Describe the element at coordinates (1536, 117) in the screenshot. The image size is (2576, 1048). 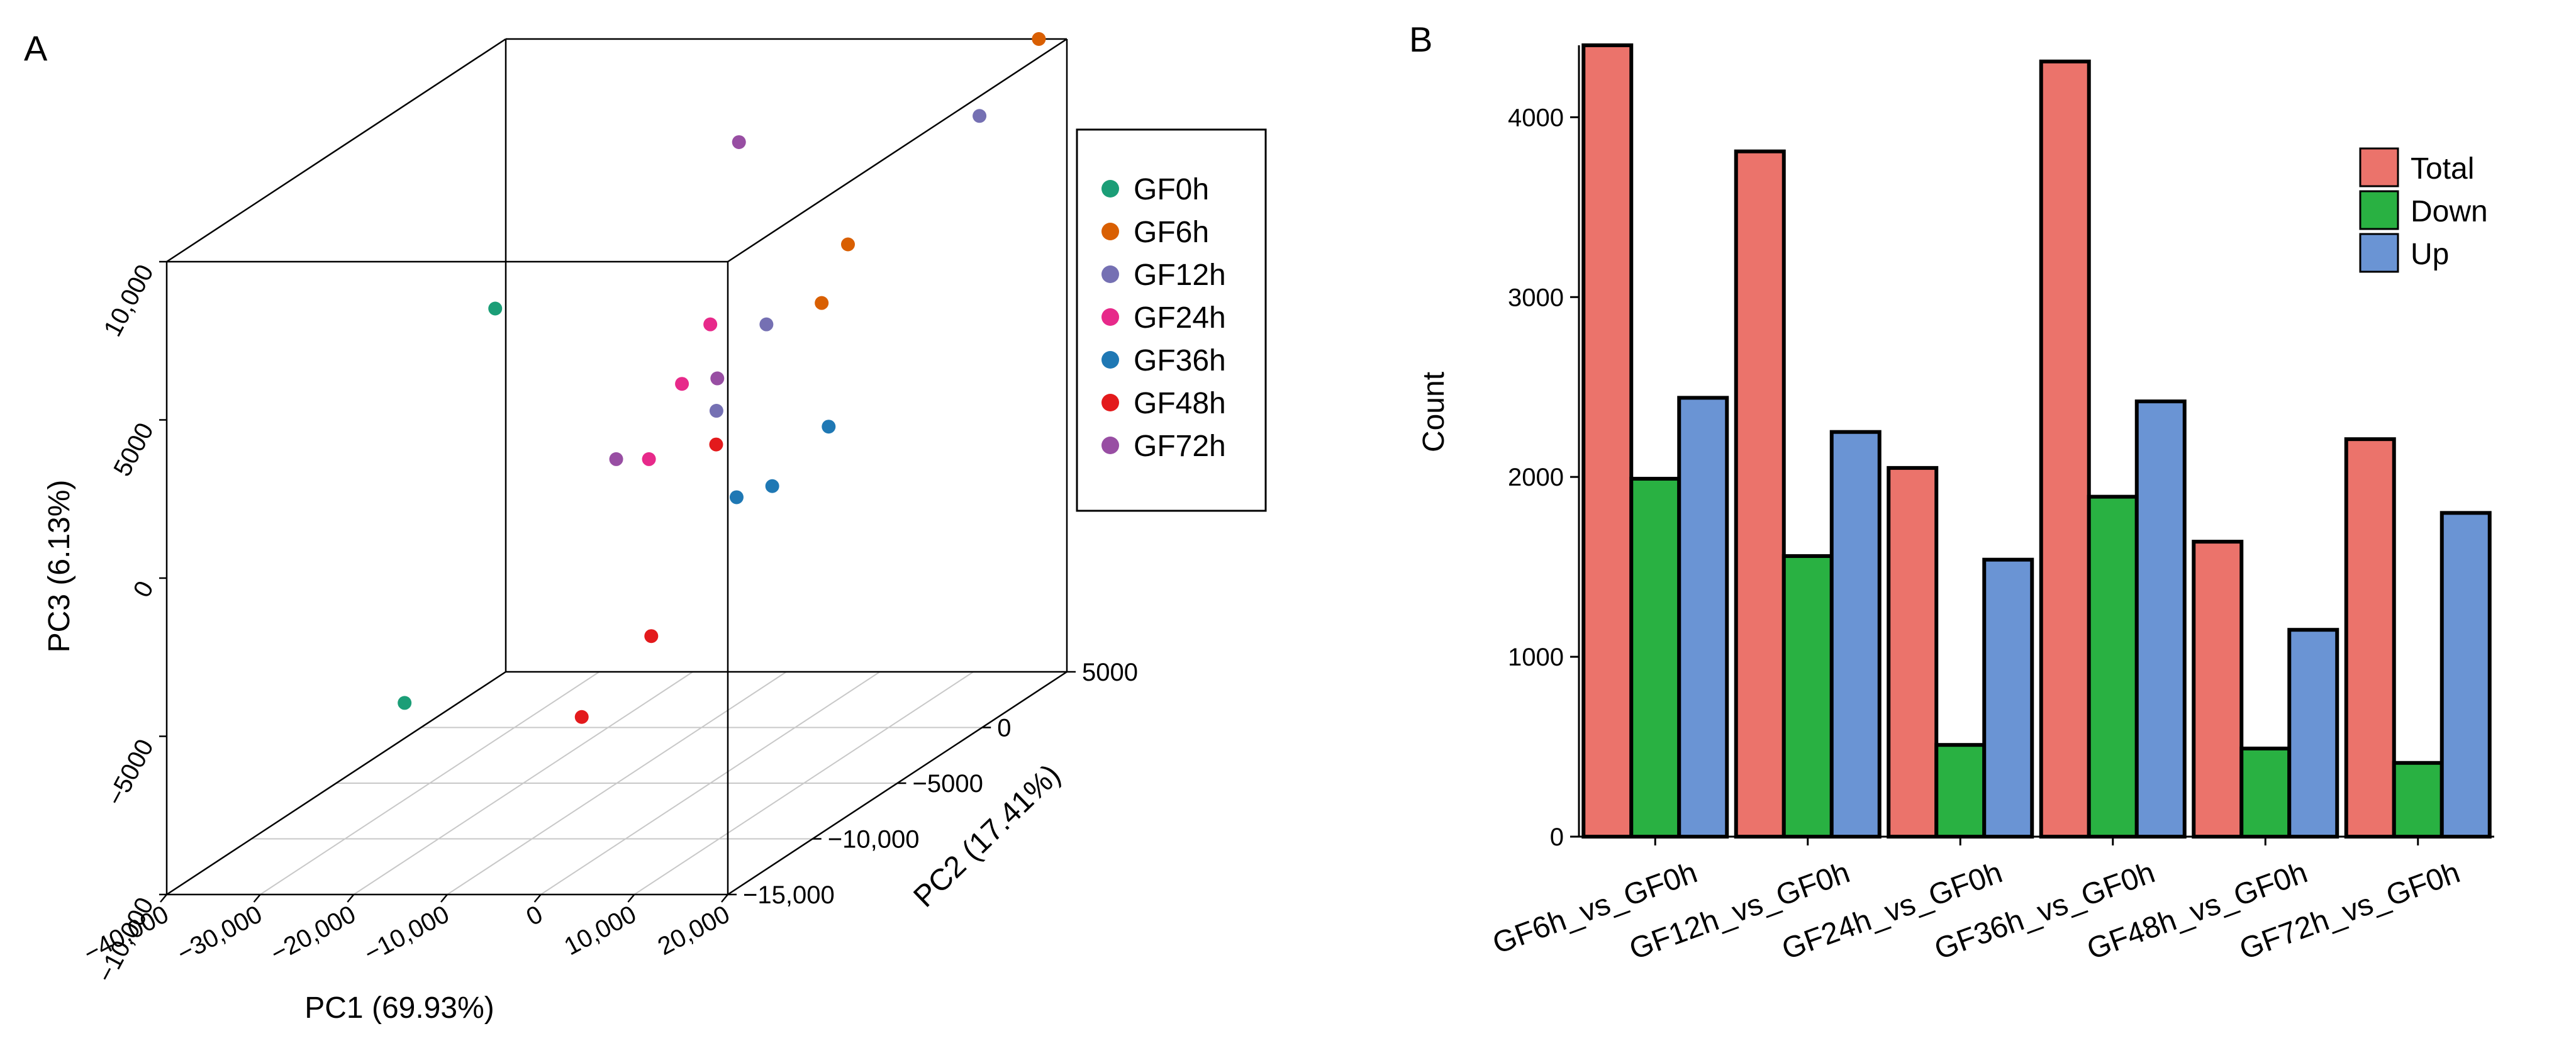
I see `count-tick-label: 4000` at that location.